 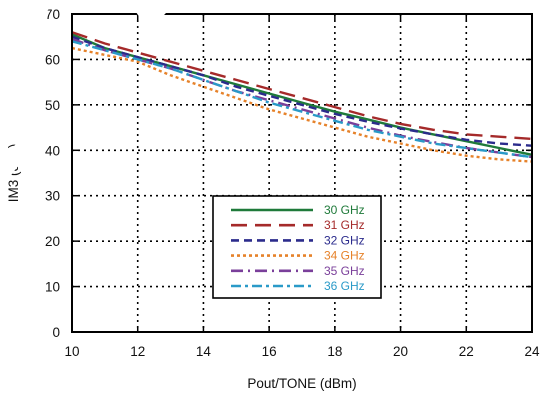 What do you see at coordinates (344, 271) in the screenshot?
I see `legend-label: 35 GHz` at bounding box center [344, 271].